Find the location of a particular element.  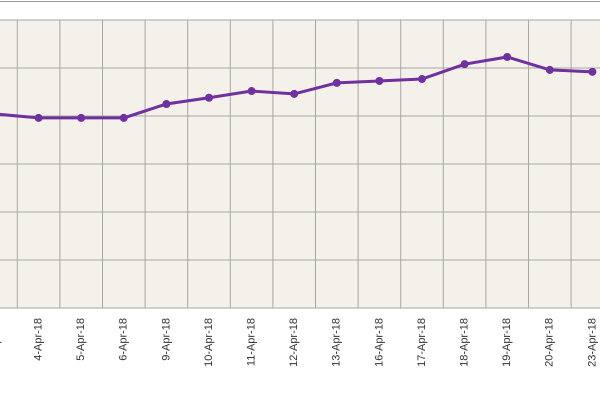

x-tick-label: 23-Apr-18 is located at coordinates (592, 342).